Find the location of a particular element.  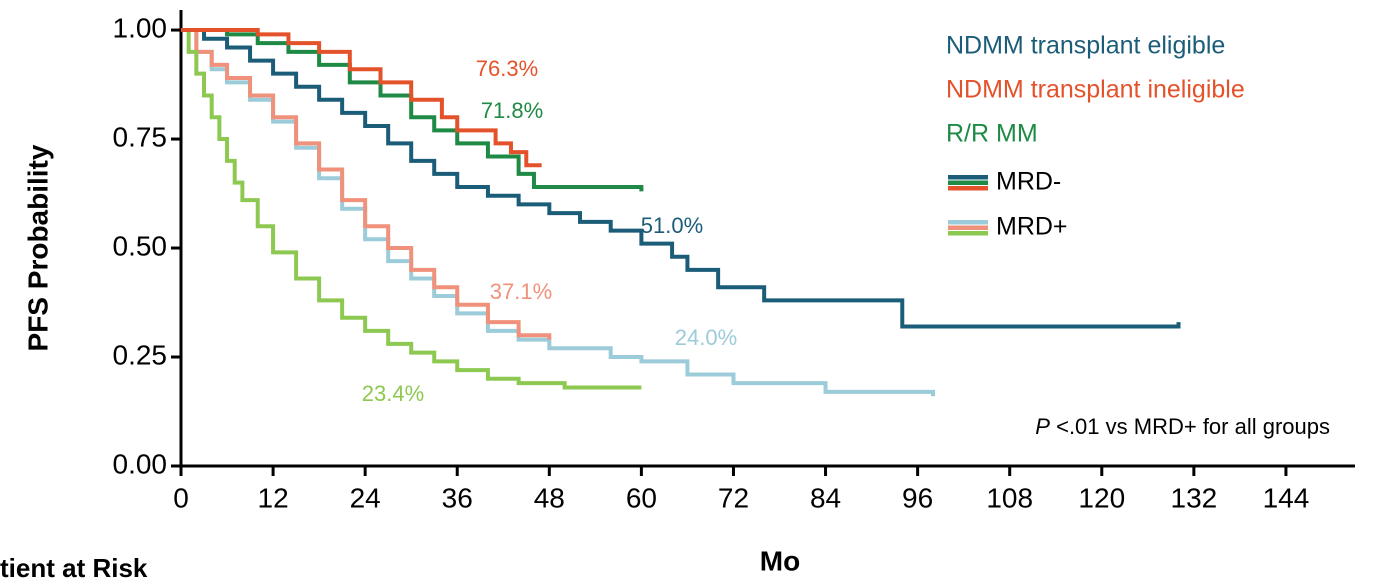

footer: tient at Risk is located at coordinates (74, 566).